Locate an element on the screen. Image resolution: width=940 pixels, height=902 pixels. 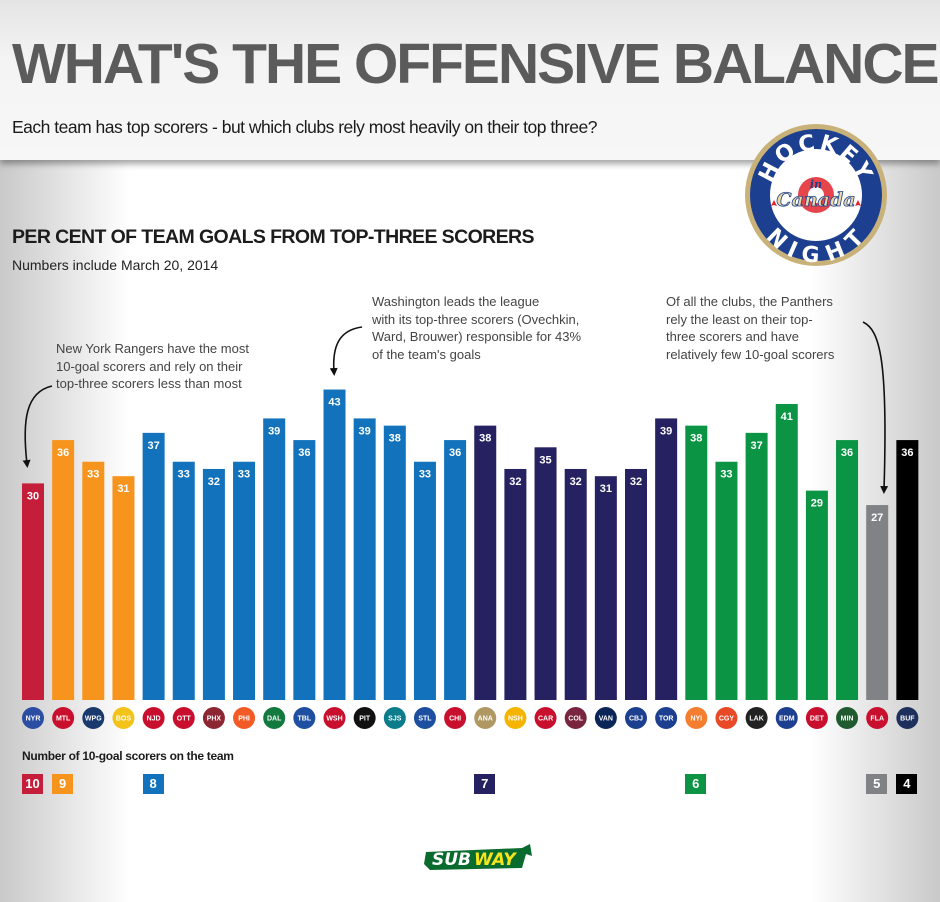
team-logo-label: DAL is located at coordinates (274, 719).